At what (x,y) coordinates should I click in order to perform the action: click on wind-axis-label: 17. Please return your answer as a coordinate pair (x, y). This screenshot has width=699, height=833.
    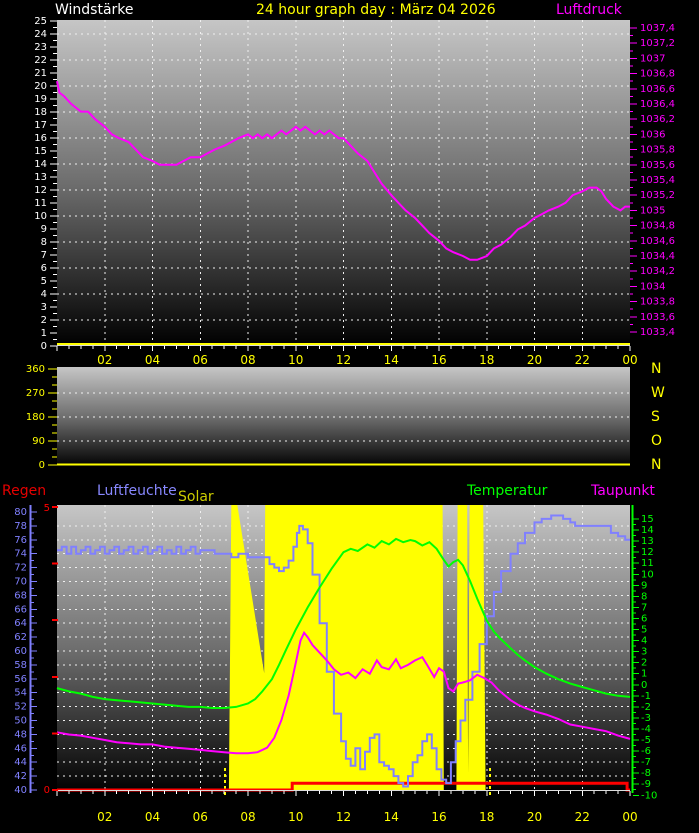
    Looking at the image, I should click on (40, 125).